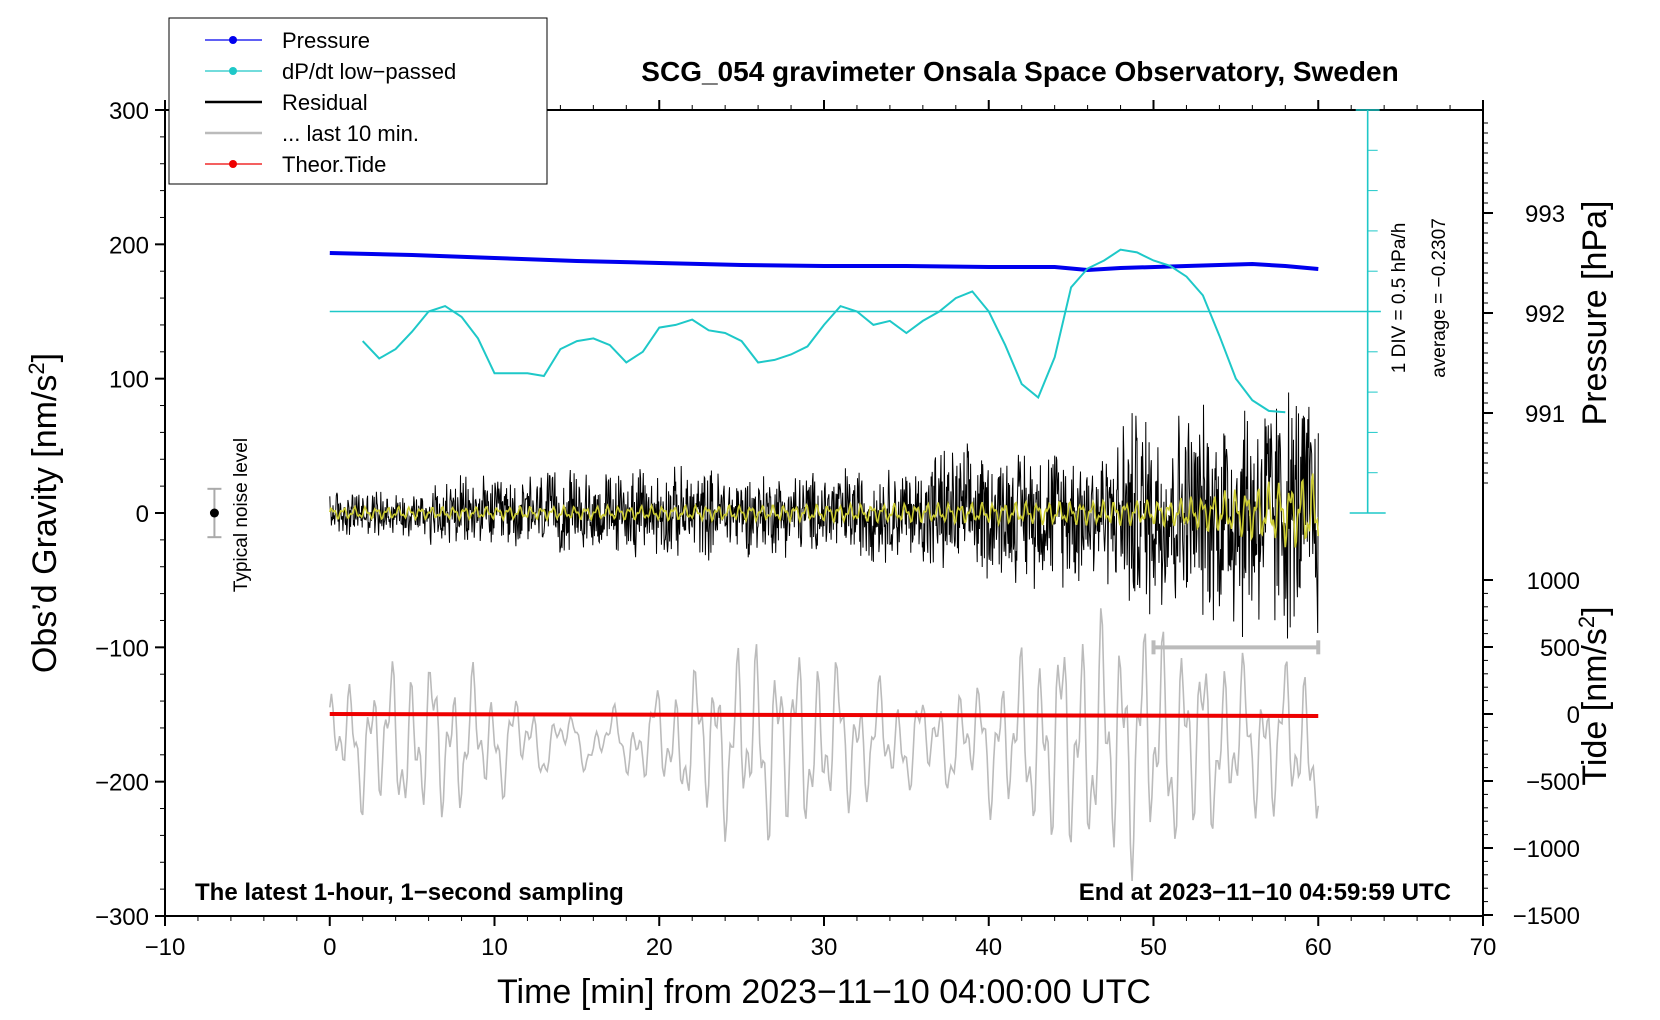 This screenshot has width=1660, height=1020. I want to click on x-tick-label: 20, so click(659, 947).